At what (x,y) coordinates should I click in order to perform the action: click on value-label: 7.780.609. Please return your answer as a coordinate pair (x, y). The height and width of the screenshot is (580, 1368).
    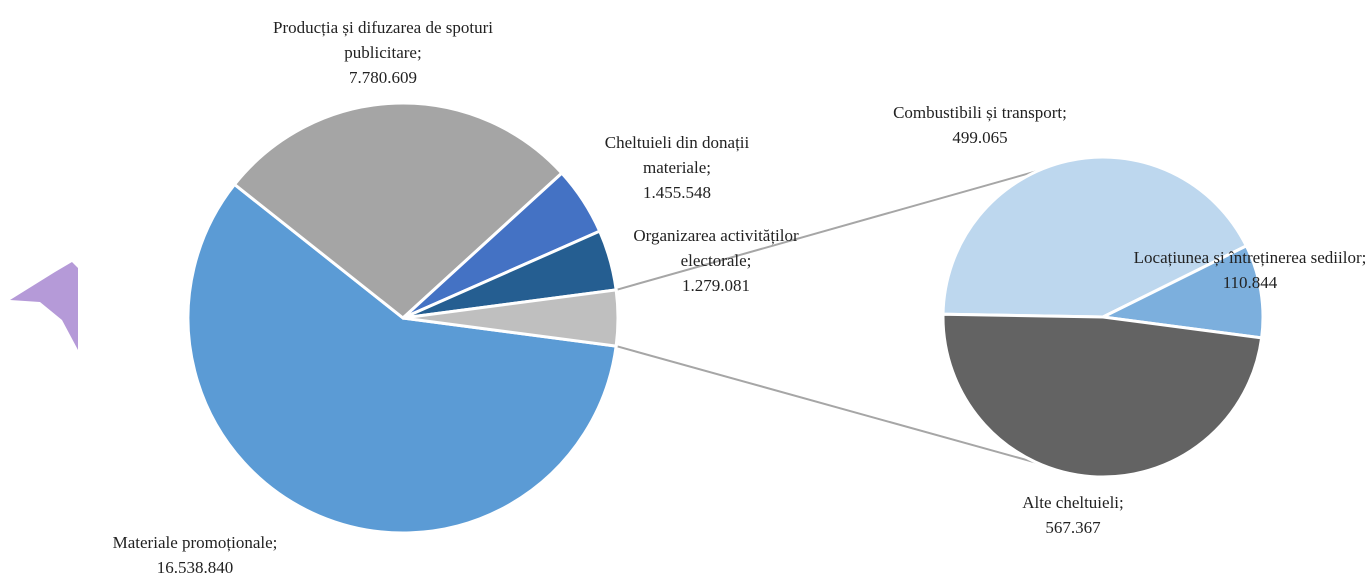
    Looking at the image, I should click on (383, 77).